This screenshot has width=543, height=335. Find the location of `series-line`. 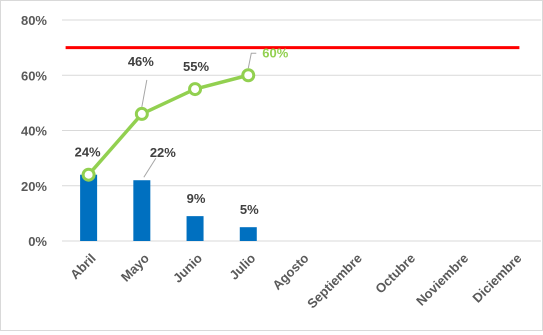

series-line is located at coordinates (168, 124).